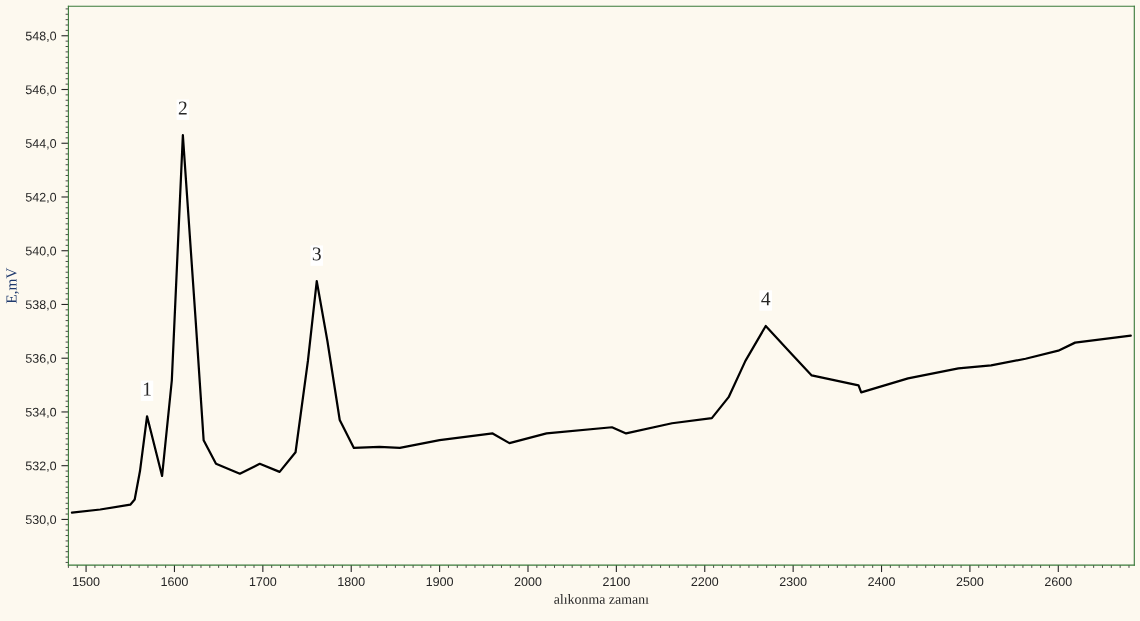 The height and width of the screenshot is (621, 1140). I want to click on annotation: 4, so click(766, 299).